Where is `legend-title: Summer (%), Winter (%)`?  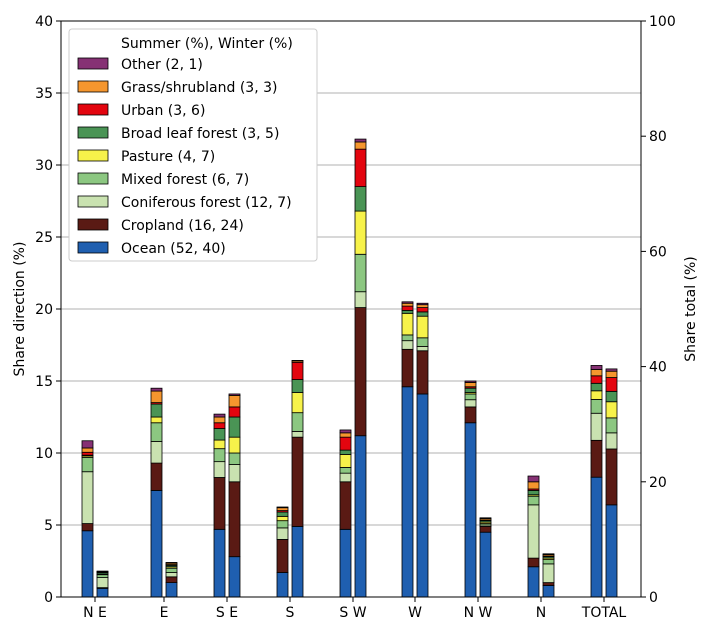 legend-title: Summer (%), Winter (%) is located at coordinates (207, 44).